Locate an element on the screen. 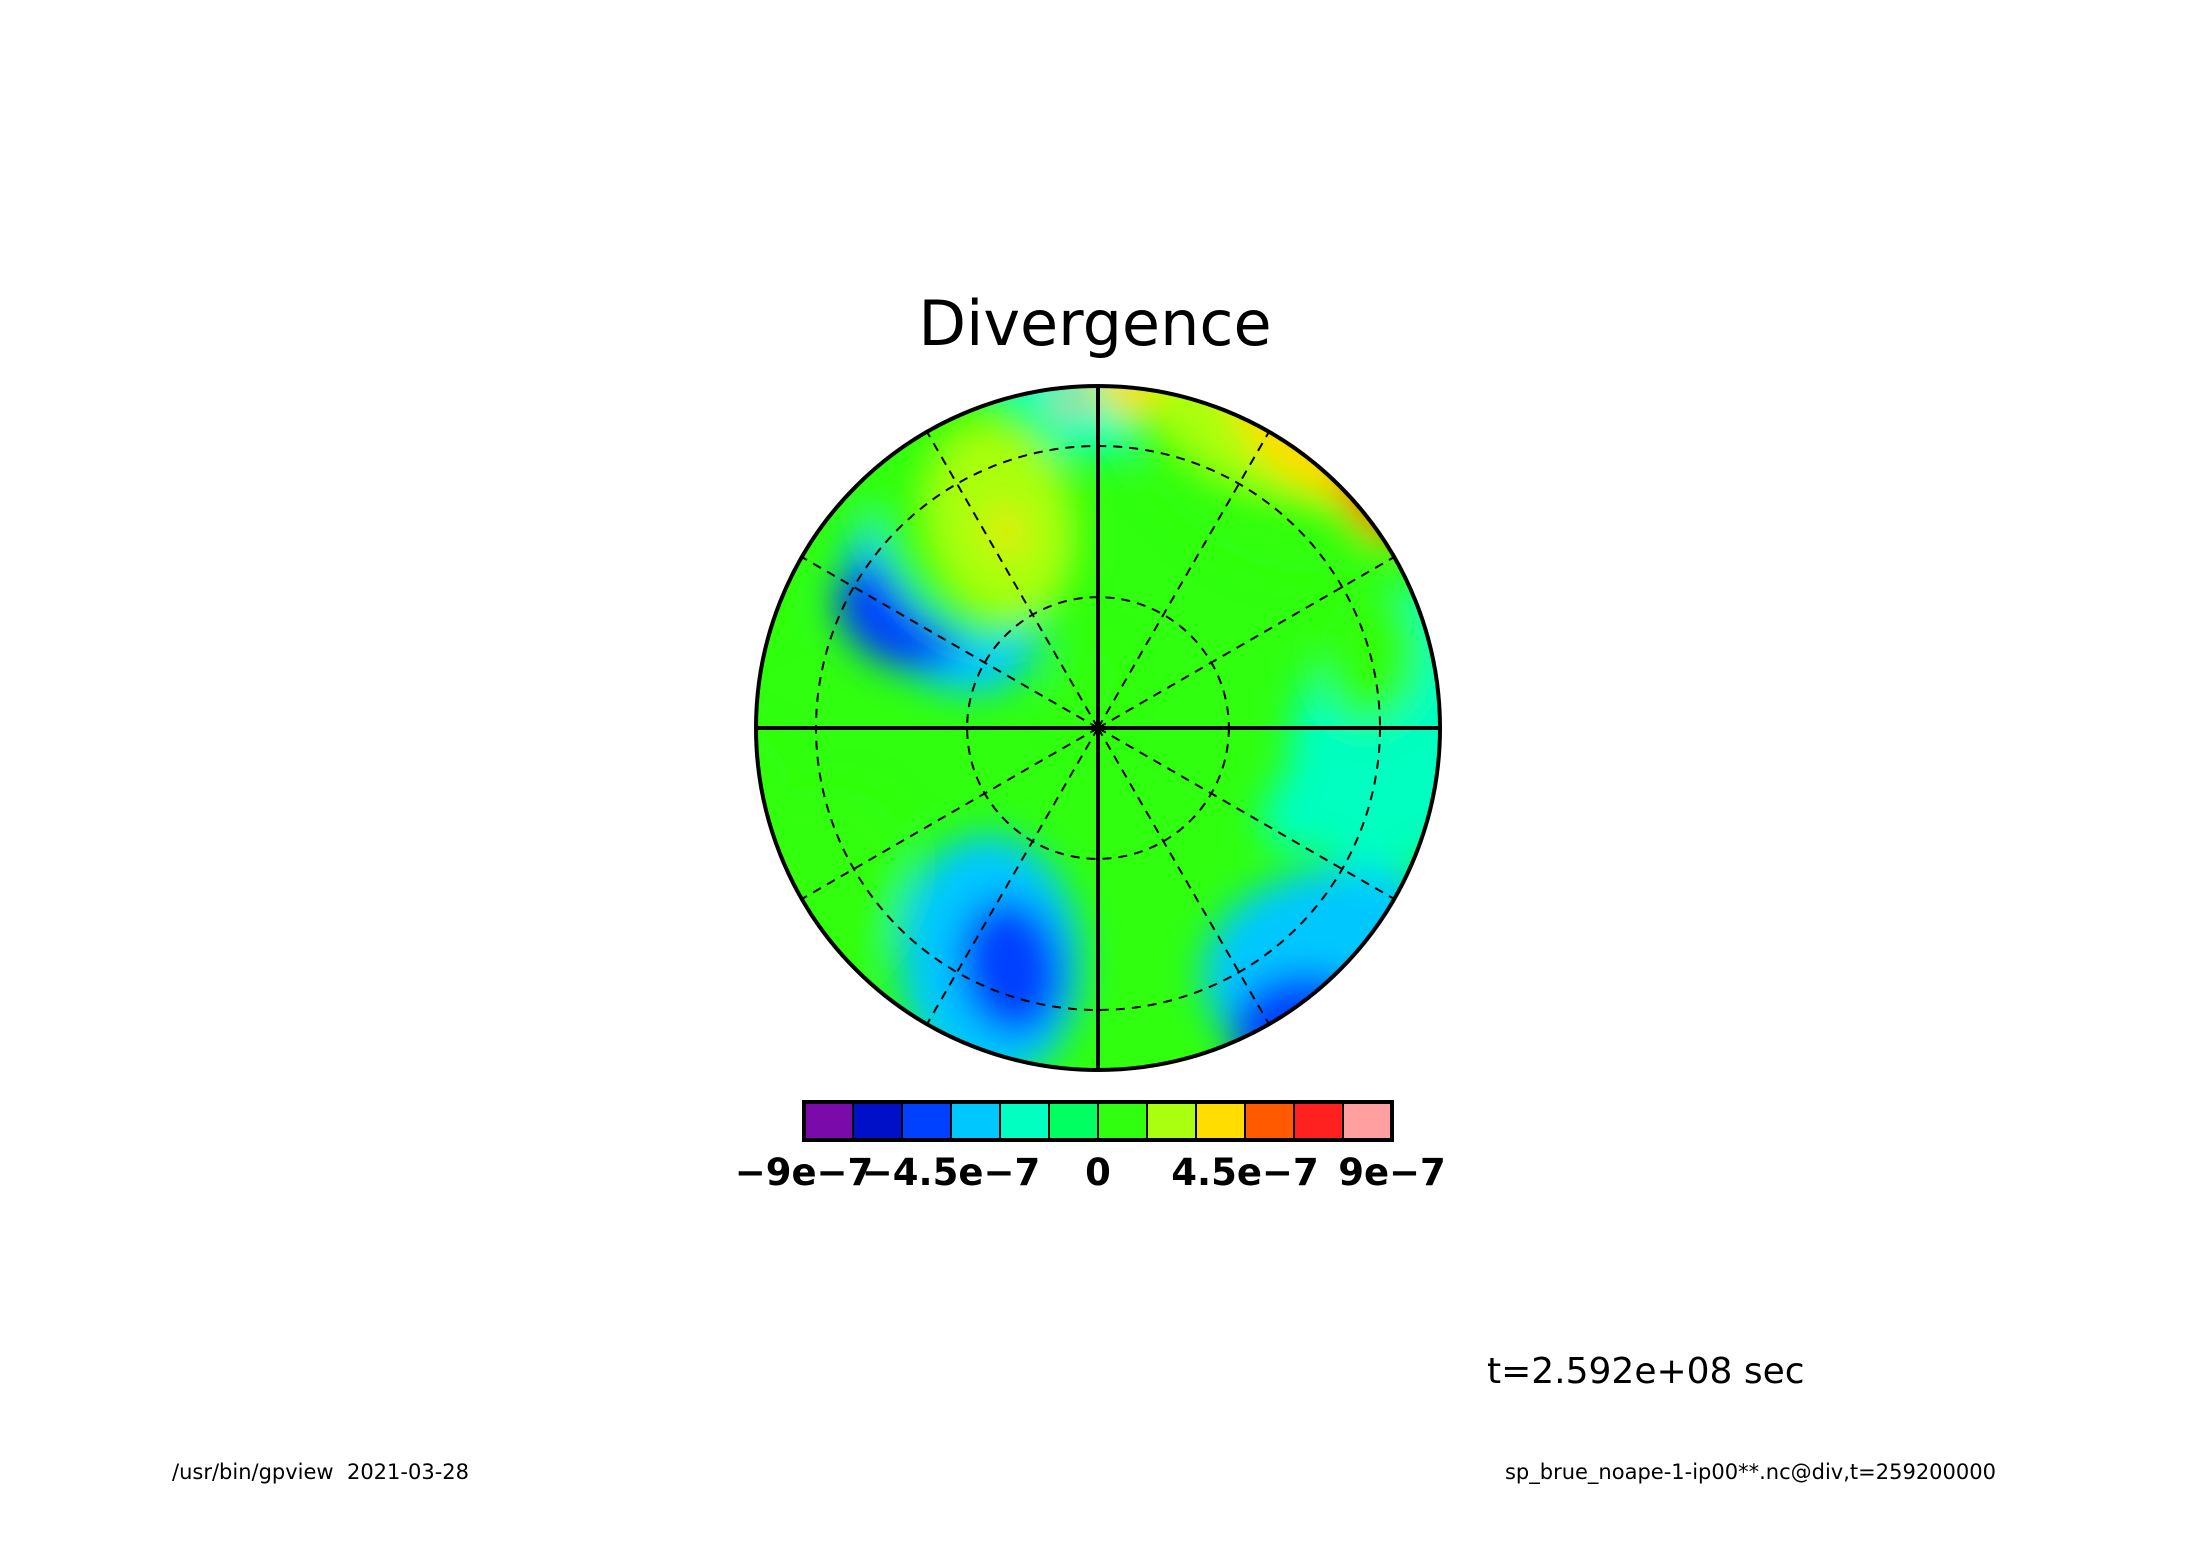  polar-map is located at coordinates (1098, 728).